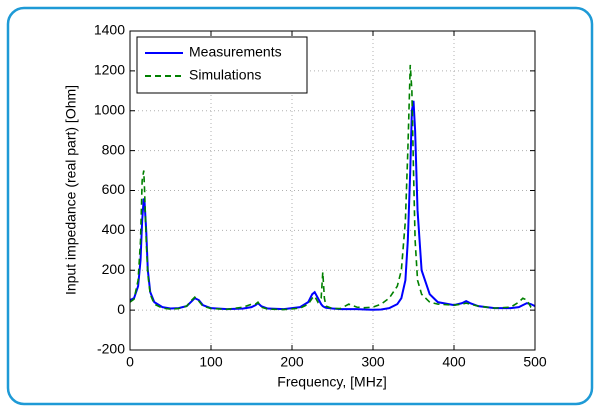 The height and width of the screenshot is (412, 600). I want to click on legend-box, so click(222, 65).